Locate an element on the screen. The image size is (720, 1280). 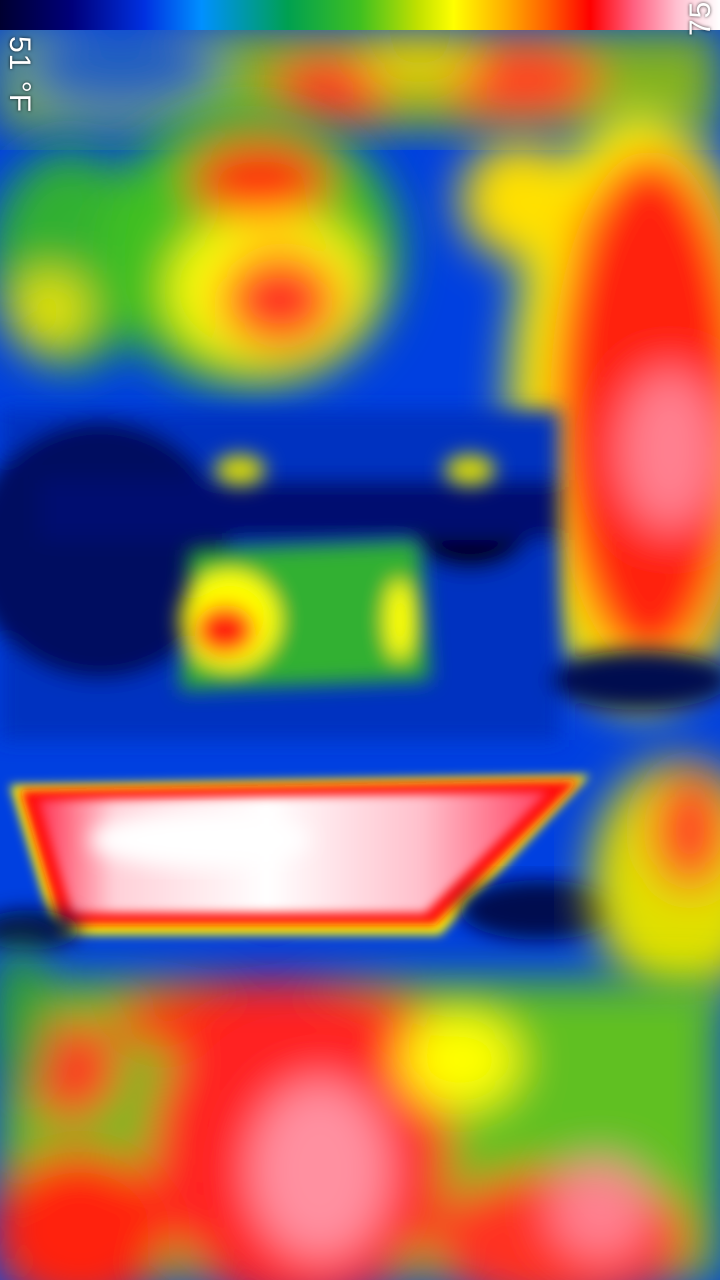
max-temperature-label: 75 °F is located at coordinates (700, 18).